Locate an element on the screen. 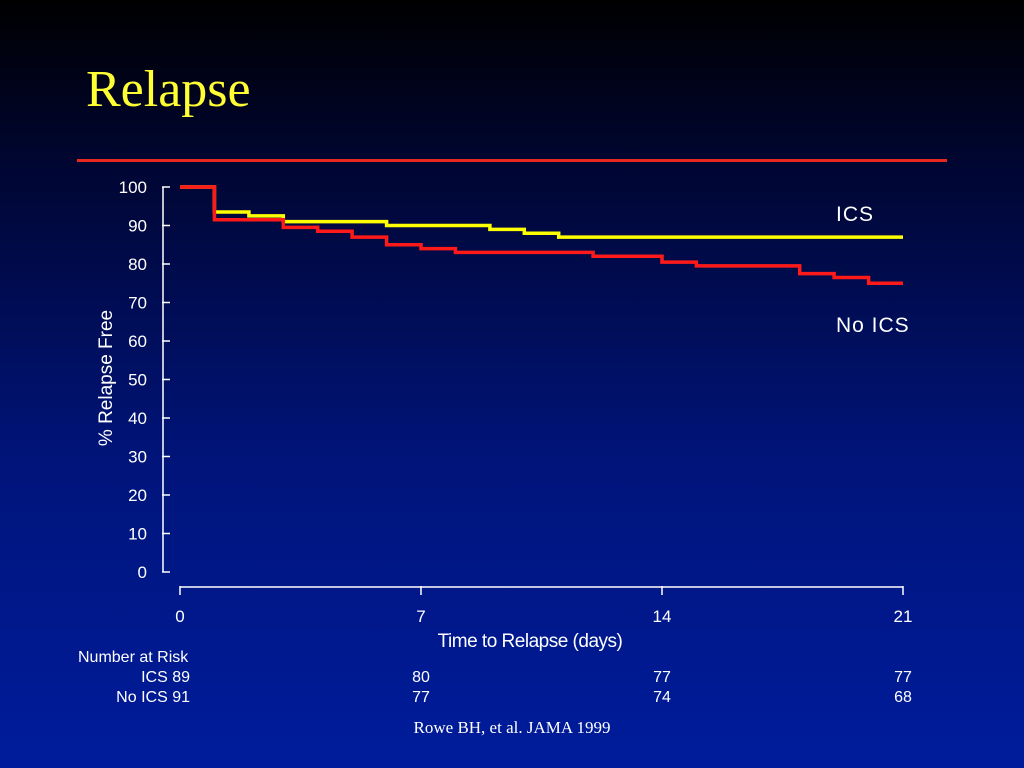 This screenshot has height=768, width=1024. x-tick-label: 14 is located at coordinates (662, 616).